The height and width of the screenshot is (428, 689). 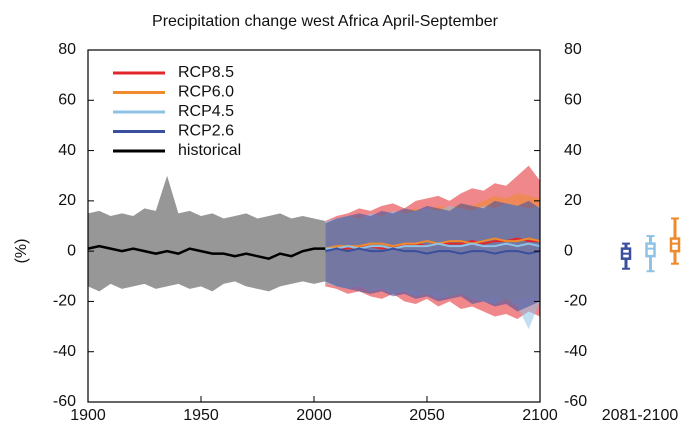 What do you see at coordinates (206, 72) in the screenshot?
I see `legend-label: RCP8.5` at bounding box center [206, 72].